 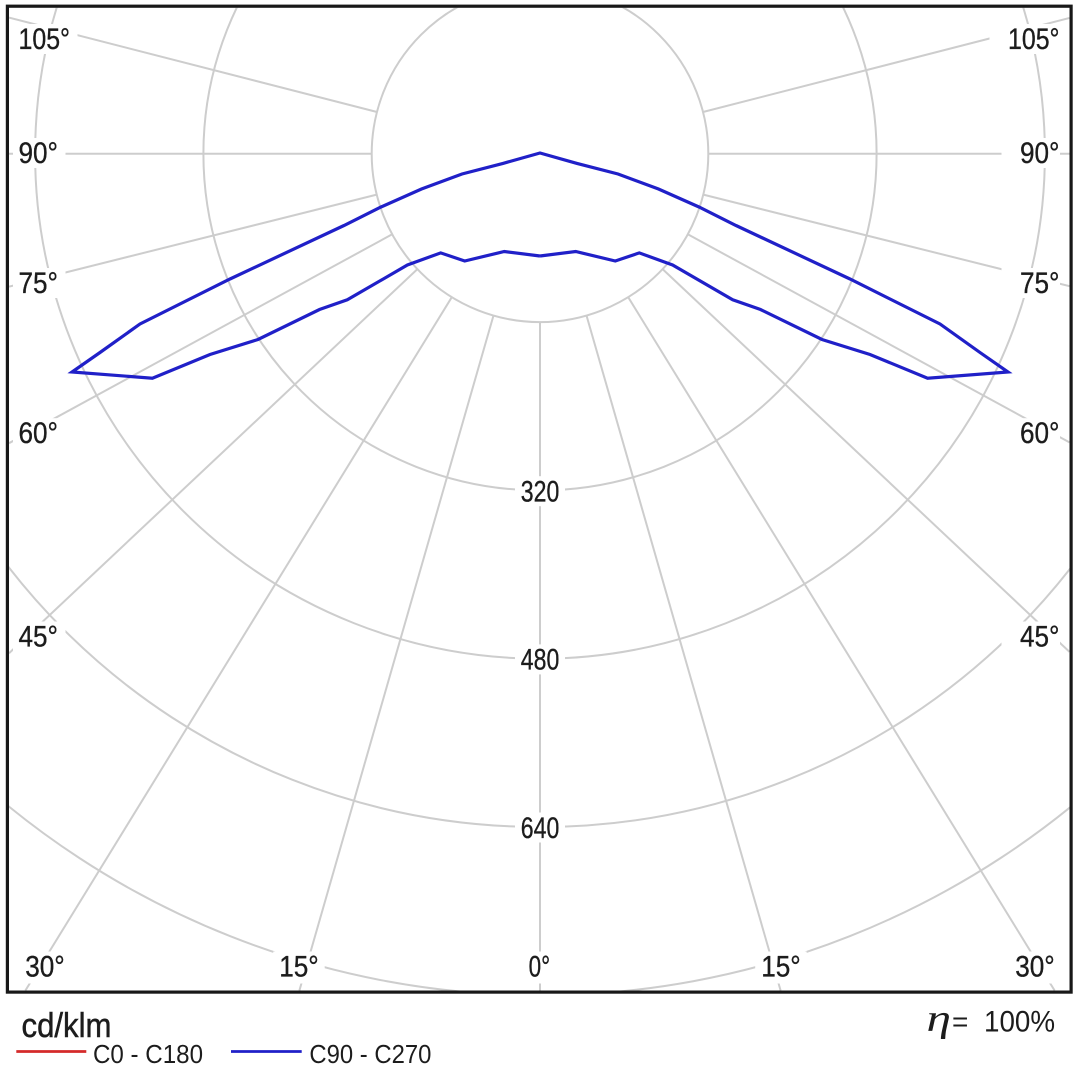 What do you see at coordinates (67, 1026) in the screenshot?
I see `svg-text: cd/klm` at bounding box center [67, 1026].